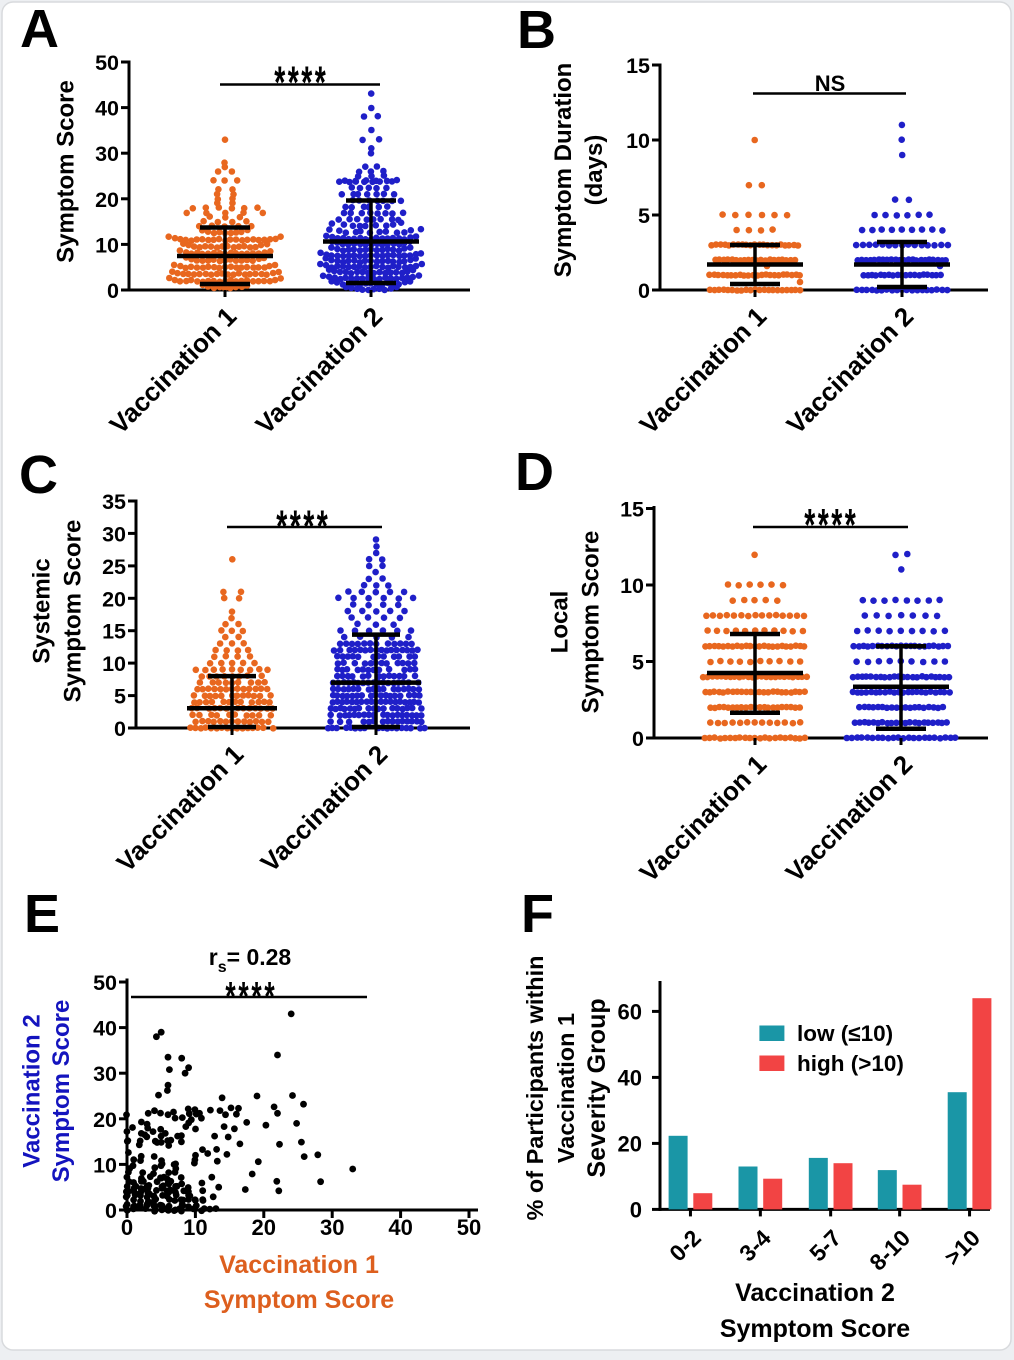 Image resolution: width=1014 pixels, height=1360 pixels. Describe the element at coordinates (39, 29) in the screenshot. I see `svg-text: A` at that location.